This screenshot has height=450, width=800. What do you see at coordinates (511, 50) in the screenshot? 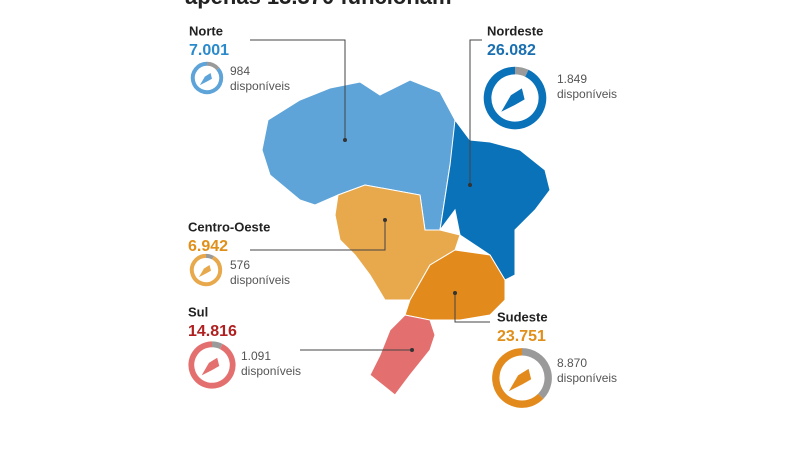
I see `region-total: 26.082` at bounding box center [511, 50].